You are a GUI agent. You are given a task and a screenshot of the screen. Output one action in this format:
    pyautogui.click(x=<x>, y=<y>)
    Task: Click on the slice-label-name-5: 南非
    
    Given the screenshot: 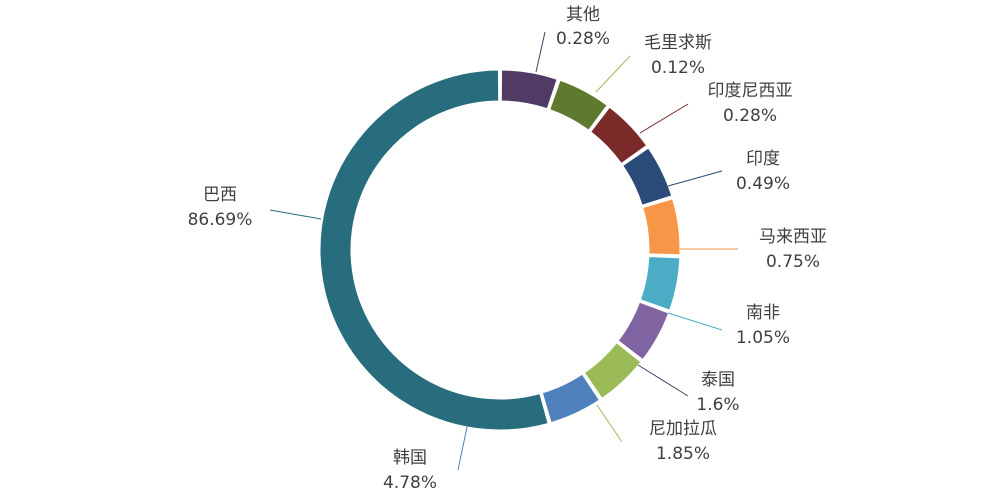 What is the action you would take?
    pyautogui.click(x=763, y=313)
    